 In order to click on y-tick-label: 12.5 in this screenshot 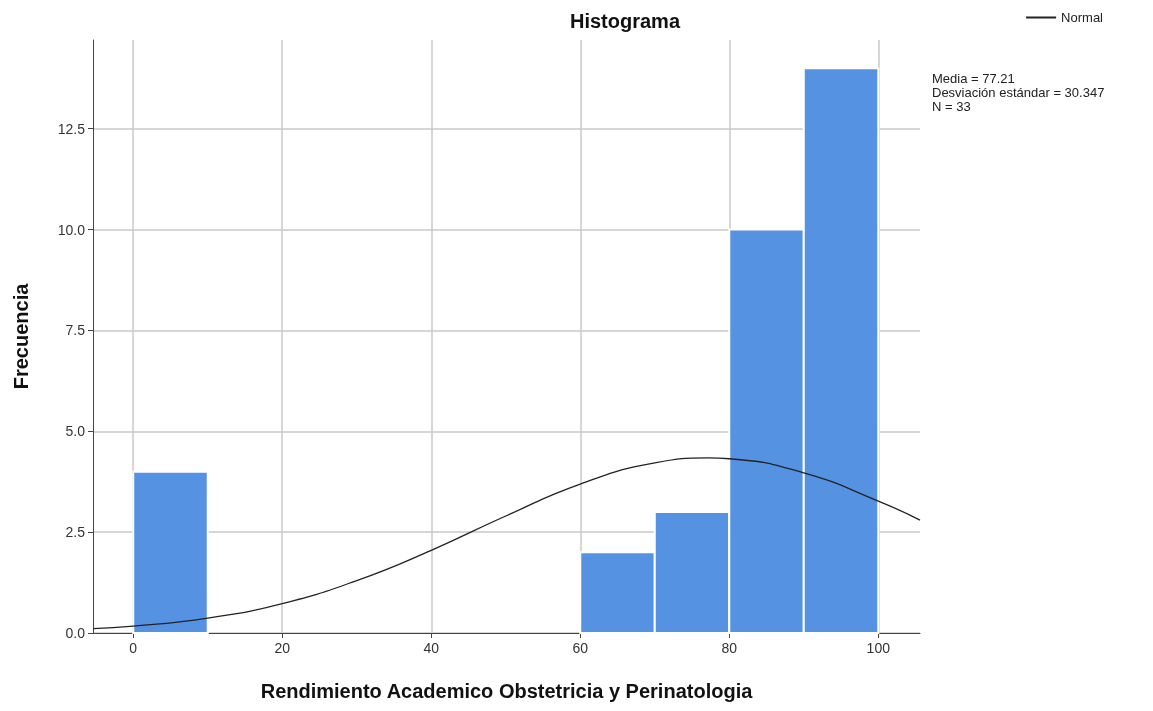, I will do `click(71, 128)`.